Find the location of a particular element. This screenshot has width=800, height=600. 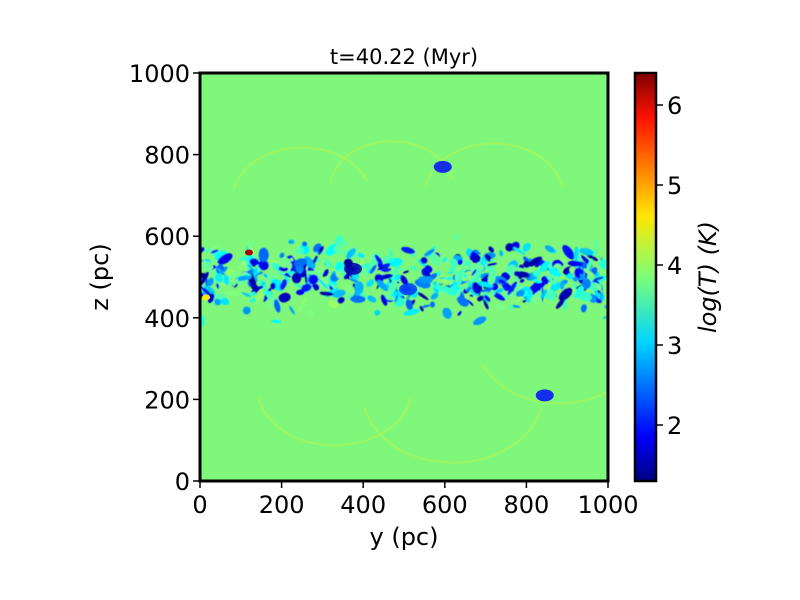

y-tick-label: 200 is located at coordinates (167, 400).